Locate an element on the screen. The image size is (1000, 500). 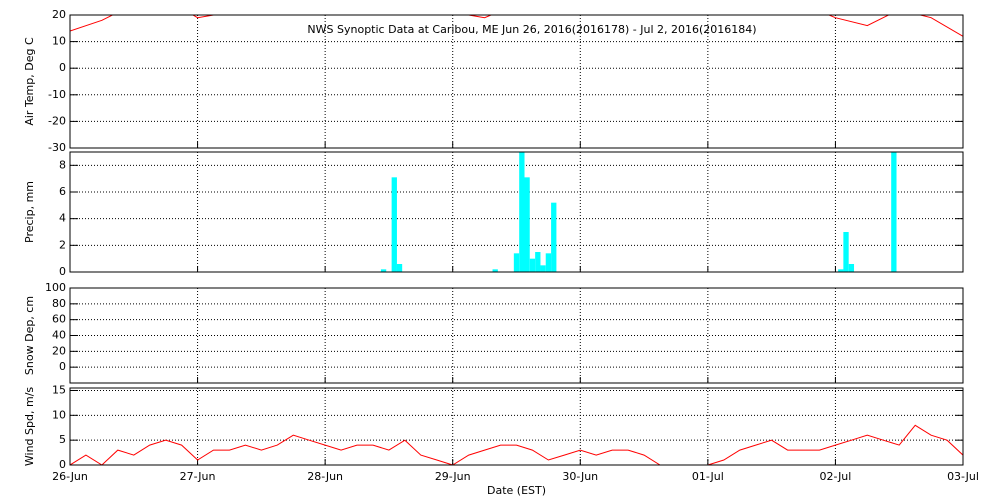
x-tick-label: 30-Jun is located at coordinates (580, 476).